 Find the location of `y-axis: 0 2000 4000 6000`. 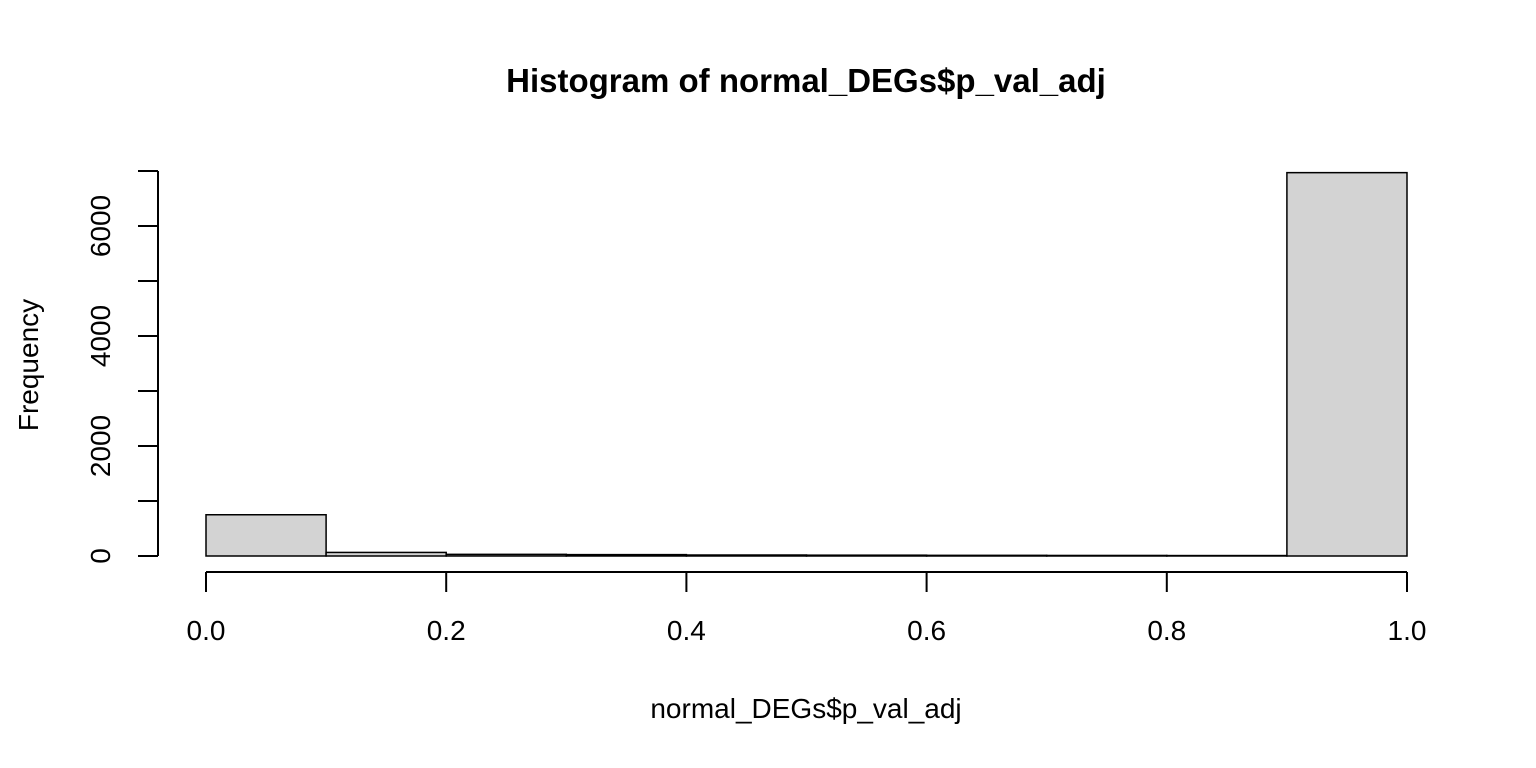

y-axis: 0 2000 4000 6000 is located at coordinates (122, 367).